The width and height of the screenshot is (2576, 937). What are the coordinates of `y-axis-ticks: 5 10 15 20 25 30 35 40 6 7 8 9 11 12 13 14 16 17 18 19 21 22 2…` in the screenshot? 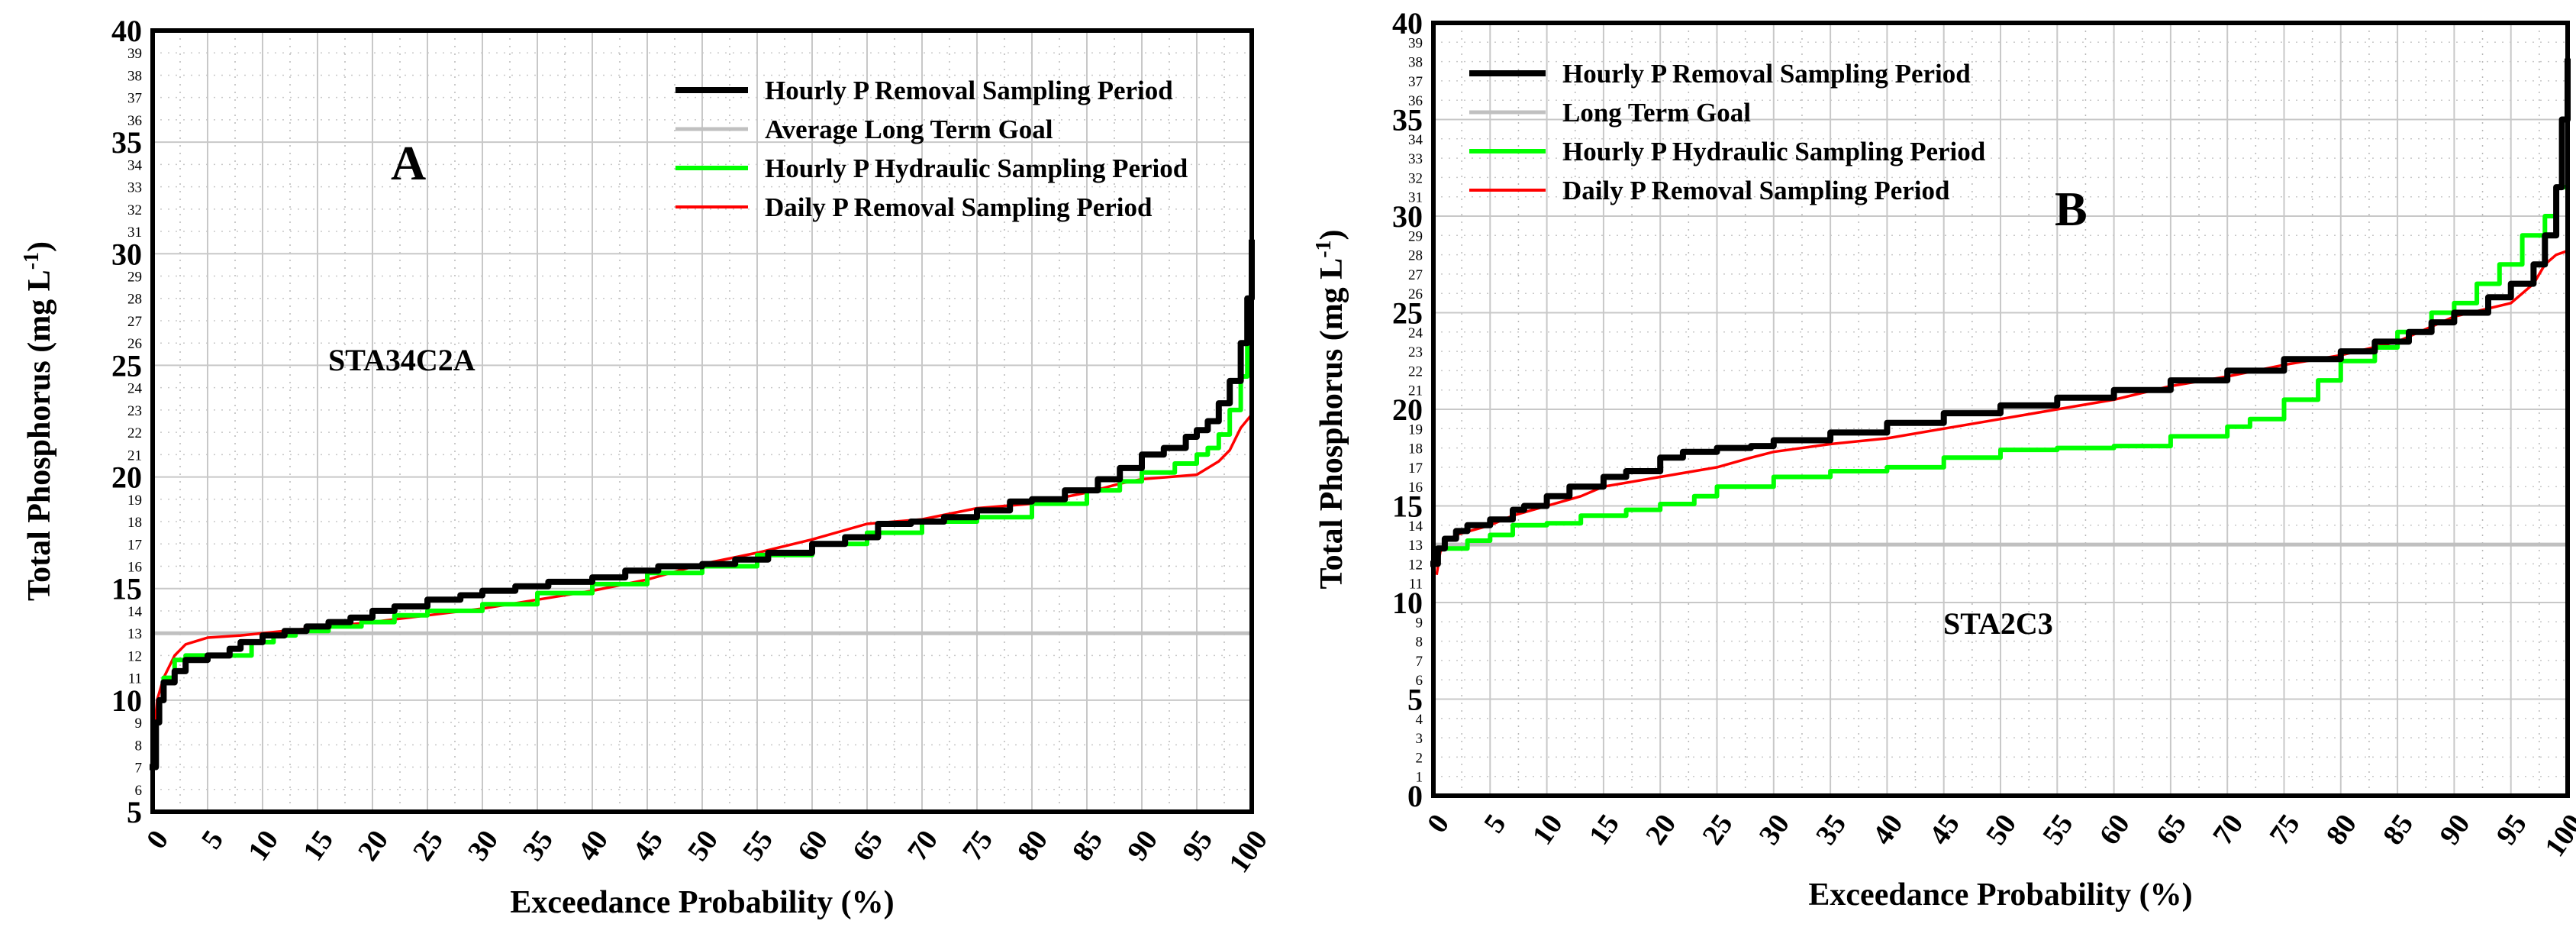 It's located at (127, 421).